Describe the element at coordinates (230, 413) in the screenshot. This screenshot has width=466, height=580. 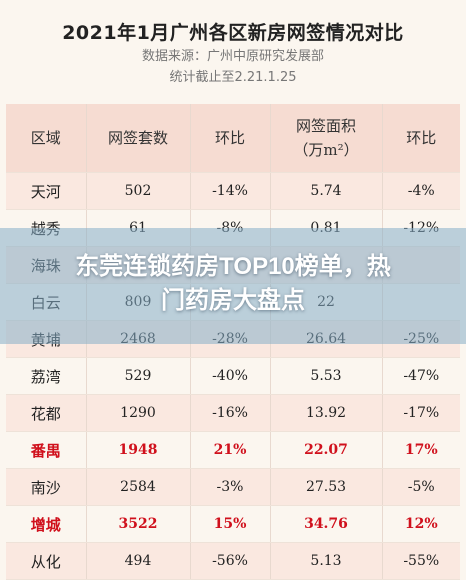
I see `units-mom-cell: -16%` at that location.